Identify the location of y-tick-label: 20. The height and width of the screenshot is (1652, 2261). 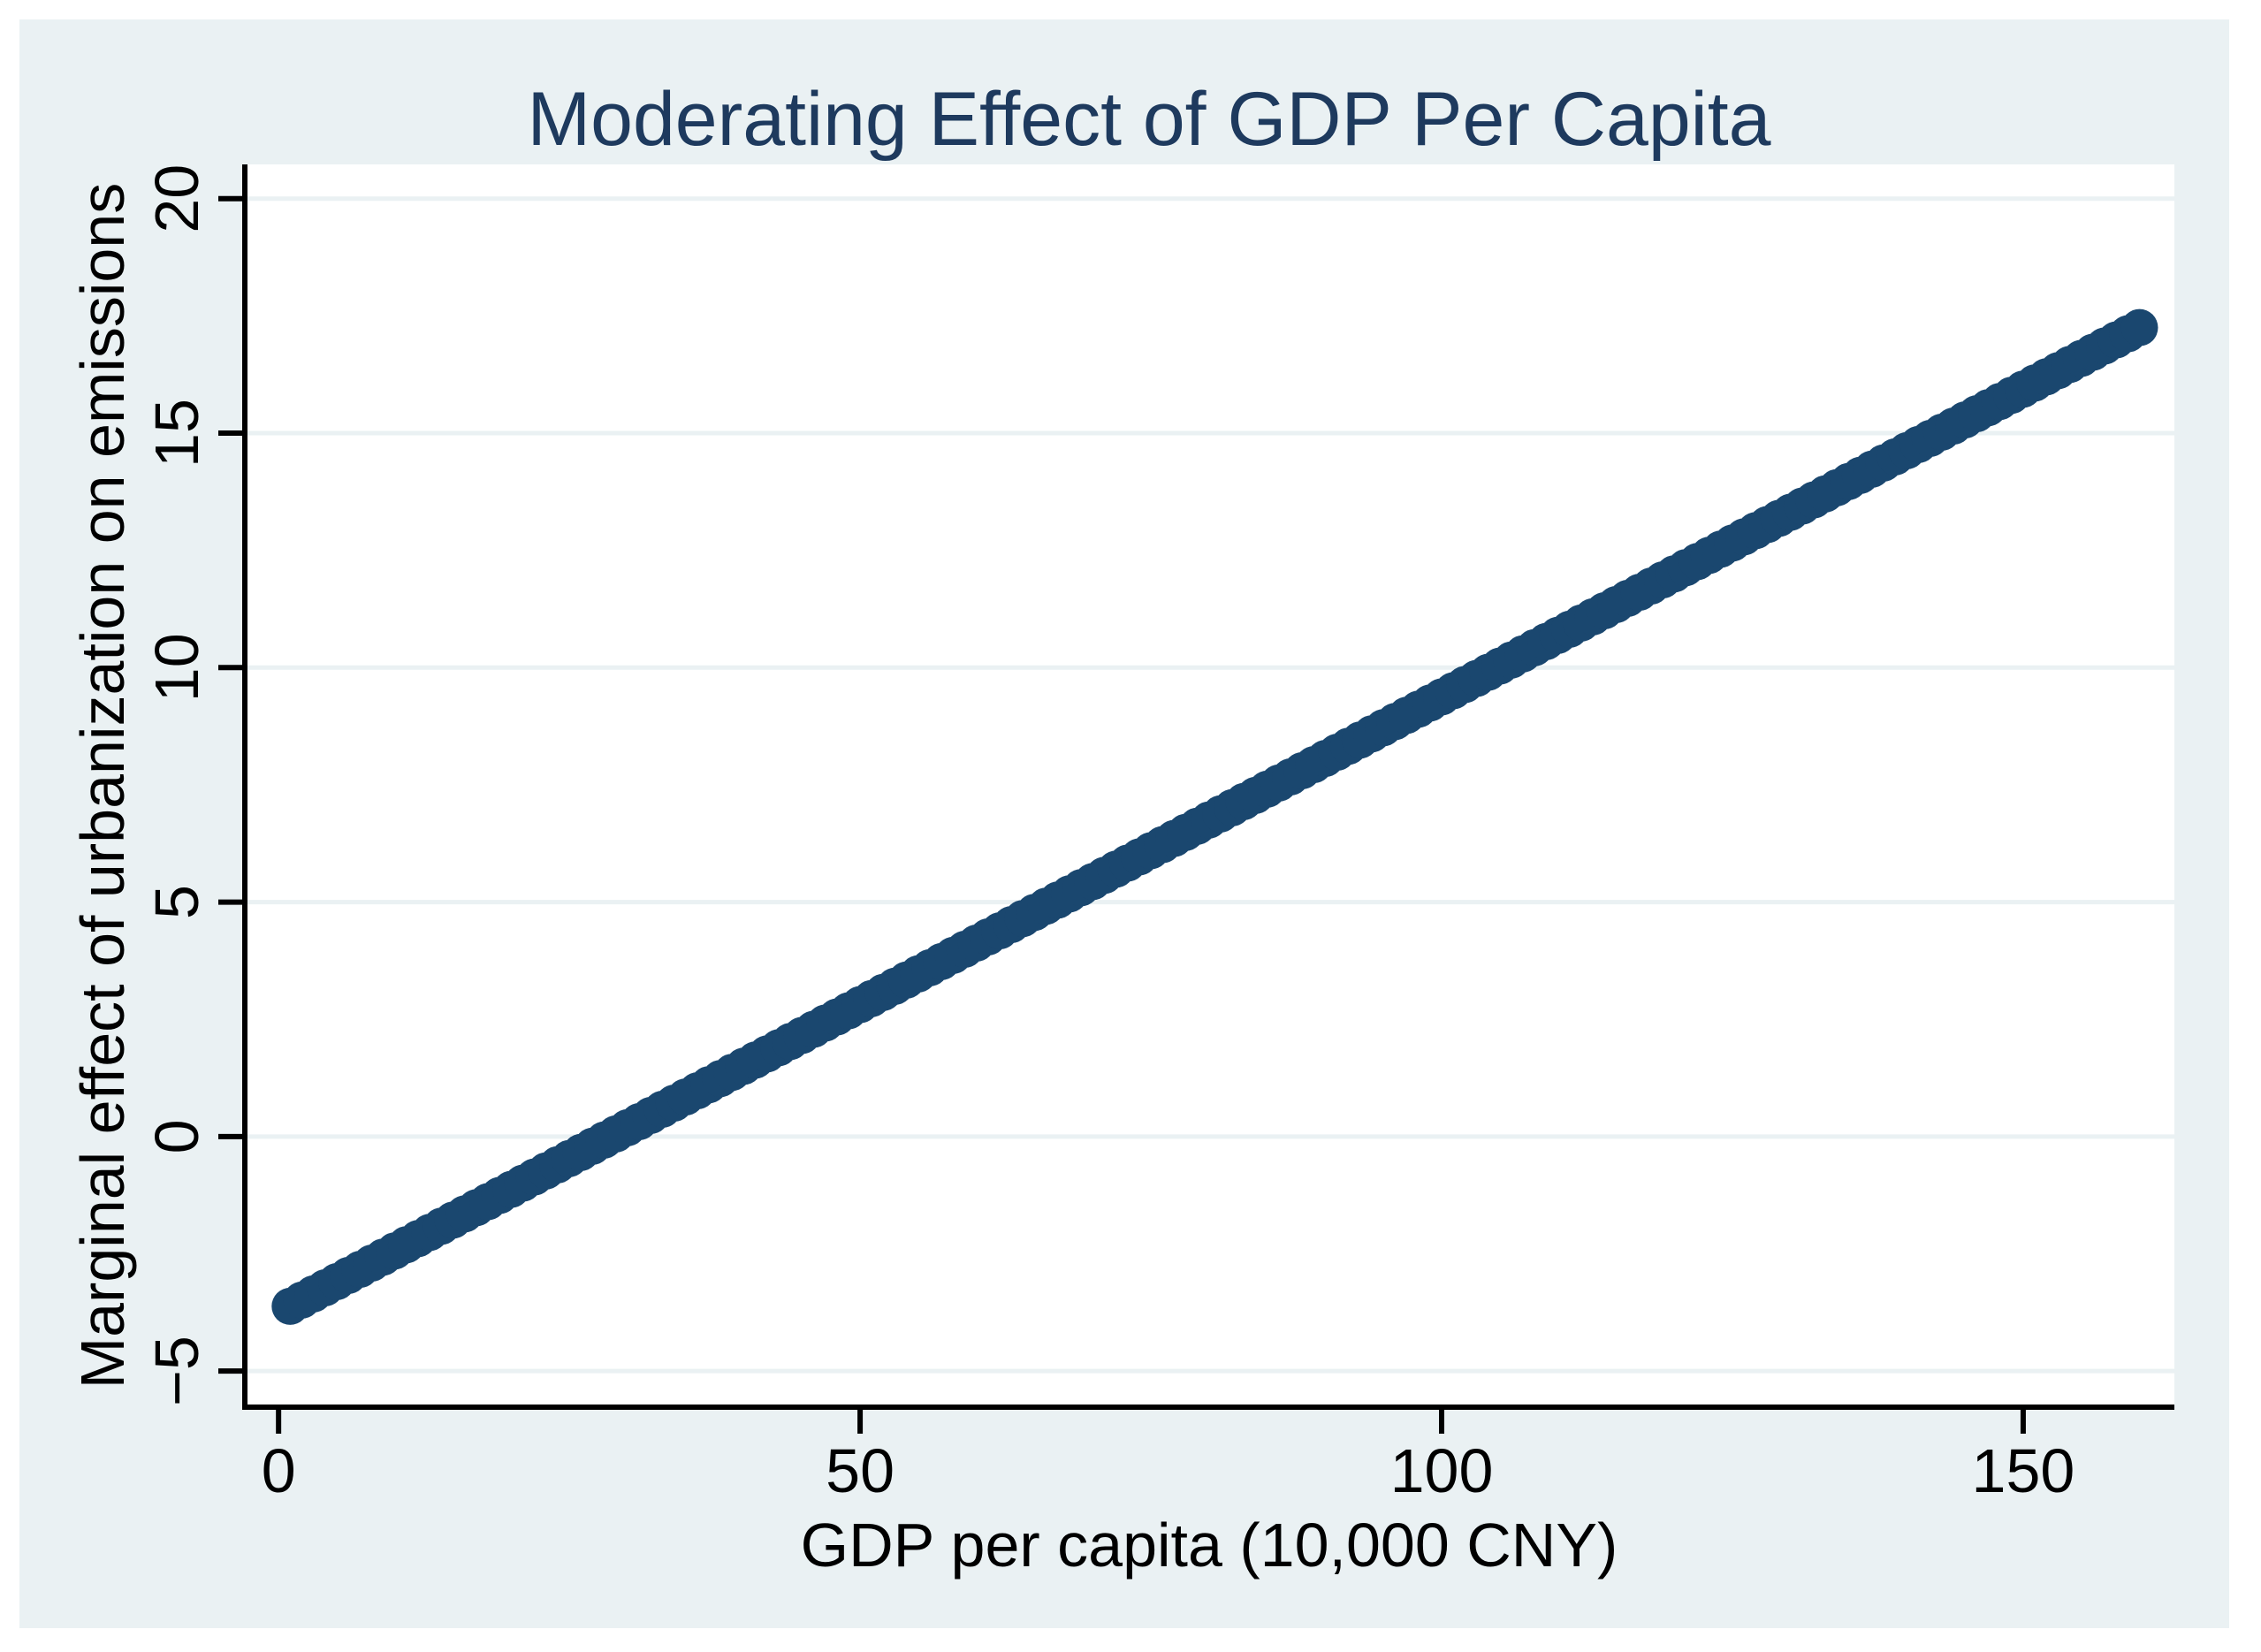
(176, 199).